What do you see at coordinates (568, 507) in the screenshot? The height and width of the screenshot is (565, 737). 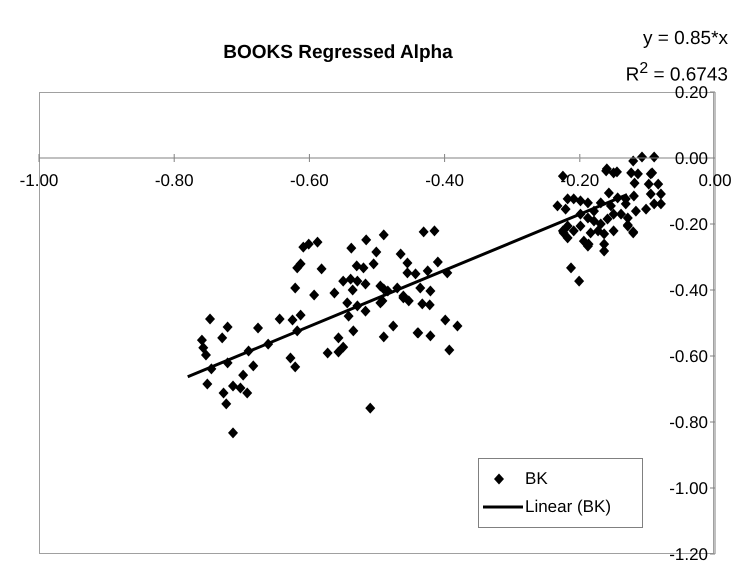 I see `legend-label: Linear (BK)` at bounding box center [568, 507].